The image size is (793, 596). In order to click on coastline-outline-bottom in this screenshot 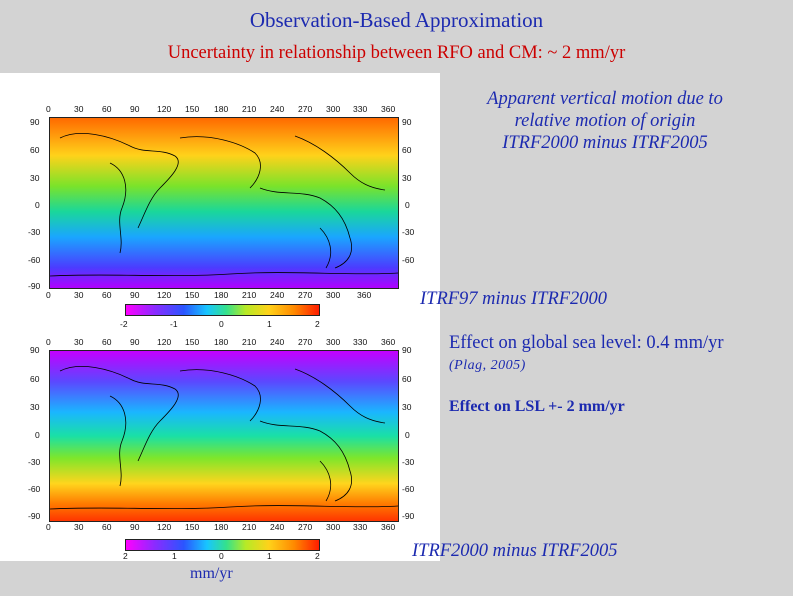, I will do `click(224, 438)`.